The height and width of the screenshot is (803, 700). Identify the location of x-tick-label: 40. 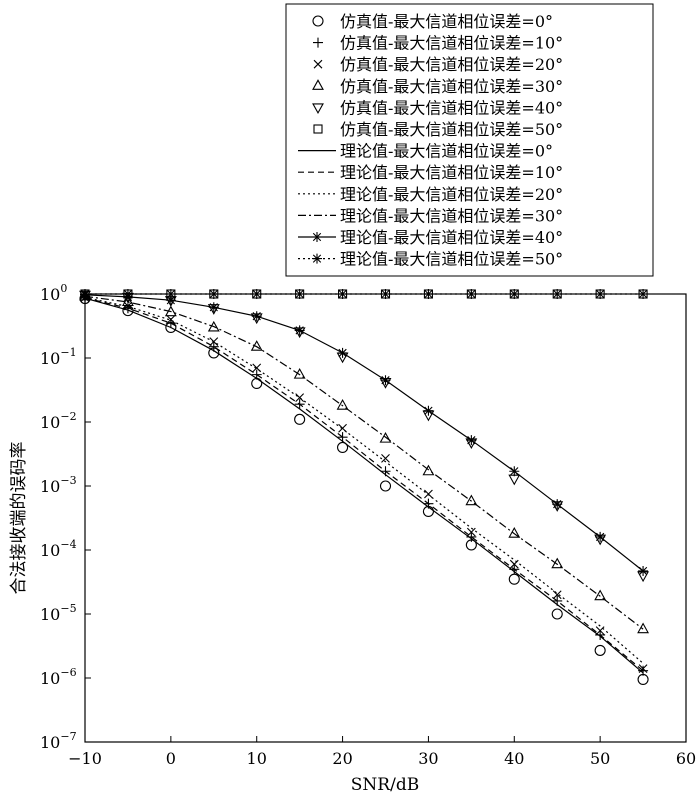
(514, 758).